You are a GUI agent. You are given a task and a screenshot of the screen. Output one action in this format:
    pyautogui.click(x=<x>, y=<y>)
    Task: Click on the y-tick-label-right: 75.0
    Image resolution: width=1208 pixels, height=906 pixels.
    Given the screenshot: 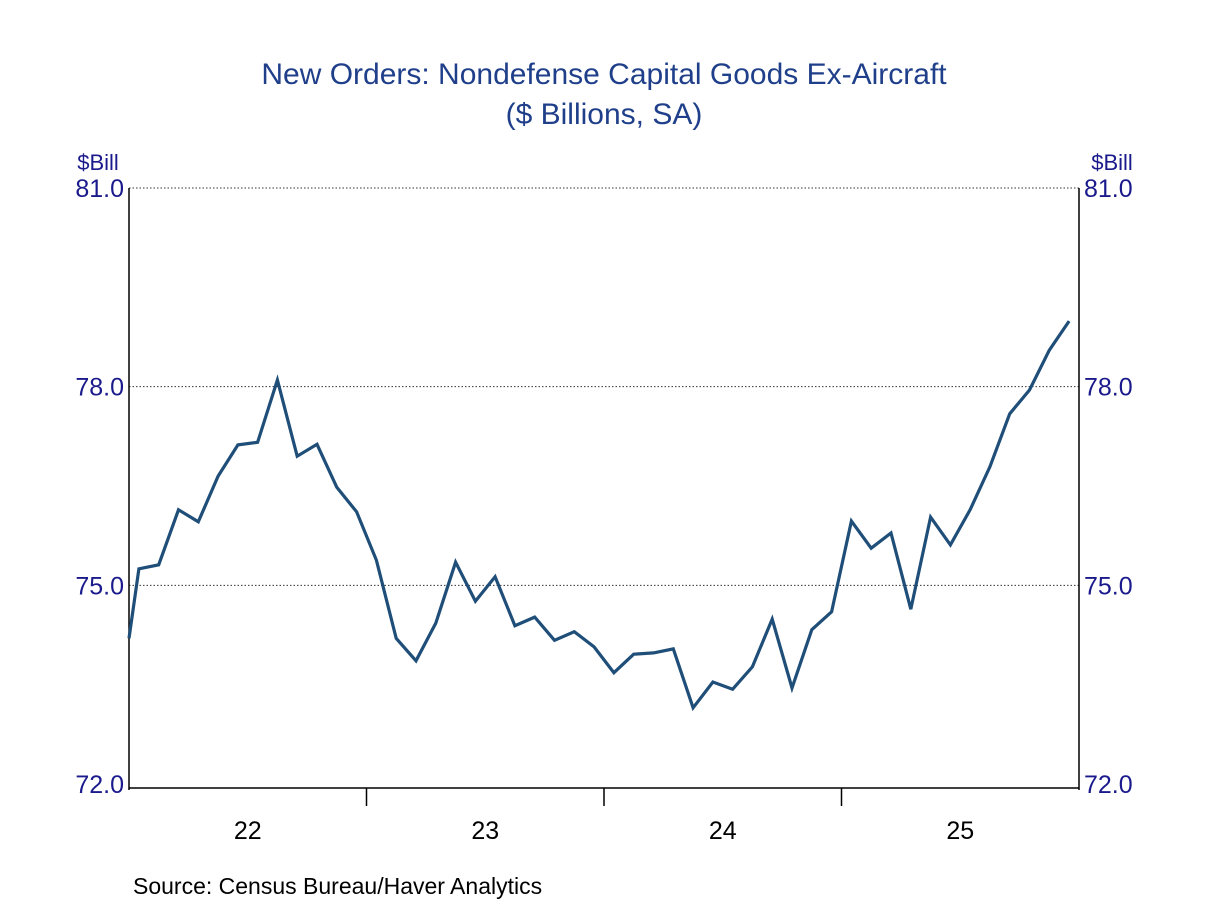 What is the action you would take?
    pyautogui.click(x=1108, y=586)
    